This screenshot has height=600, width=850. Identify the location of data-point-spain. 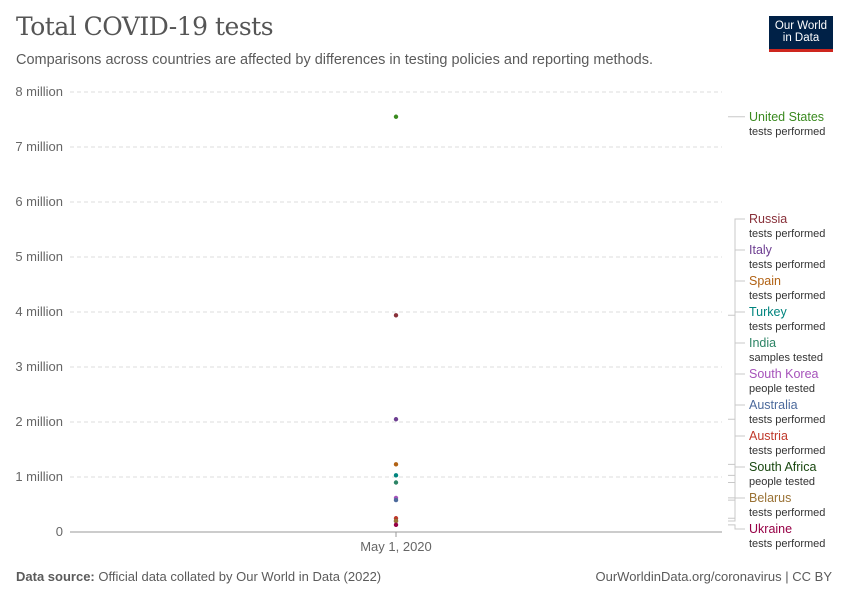
(396, 464).